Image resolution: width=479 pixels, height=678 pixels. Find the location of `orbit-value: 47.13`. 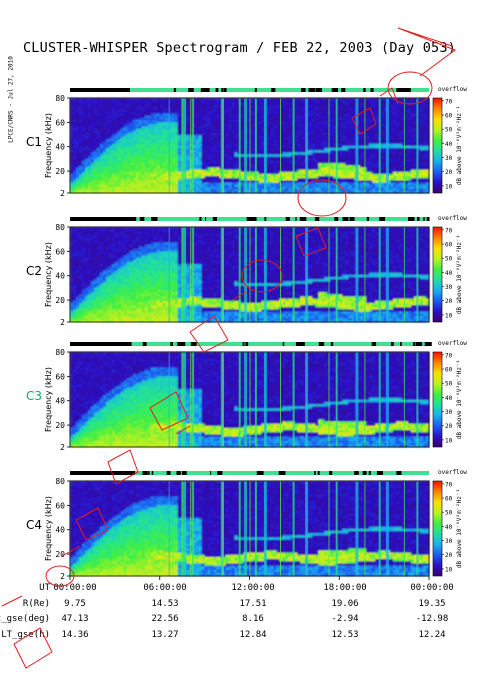

orbit-value: 47.13 is located at coordinates (74, 619).